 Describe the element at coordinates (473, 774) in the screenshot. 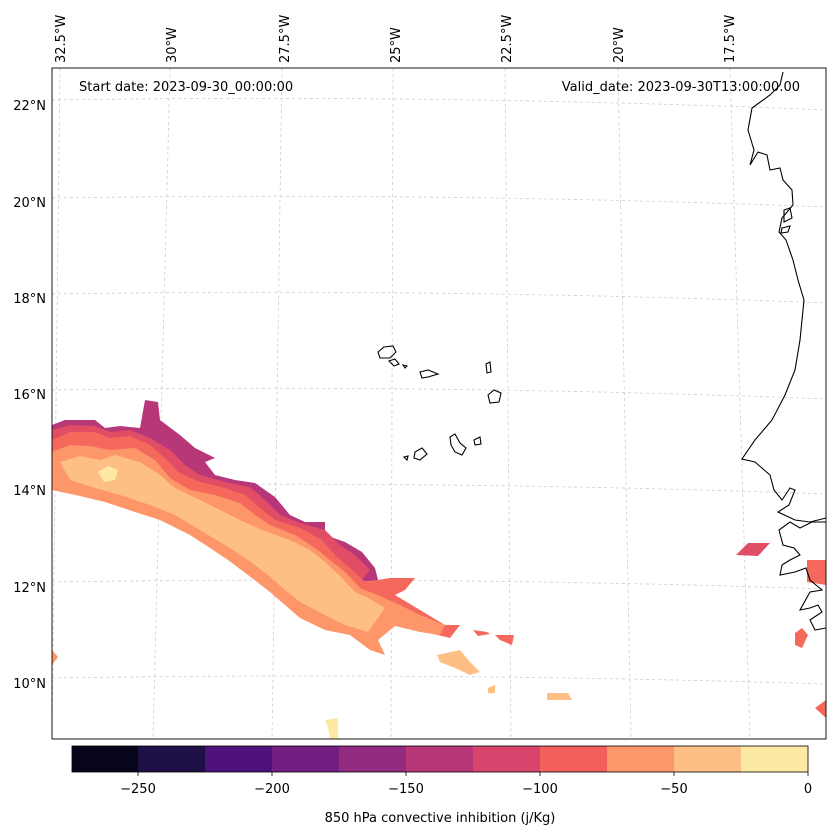

I see `colorbar-ticks` at that location.